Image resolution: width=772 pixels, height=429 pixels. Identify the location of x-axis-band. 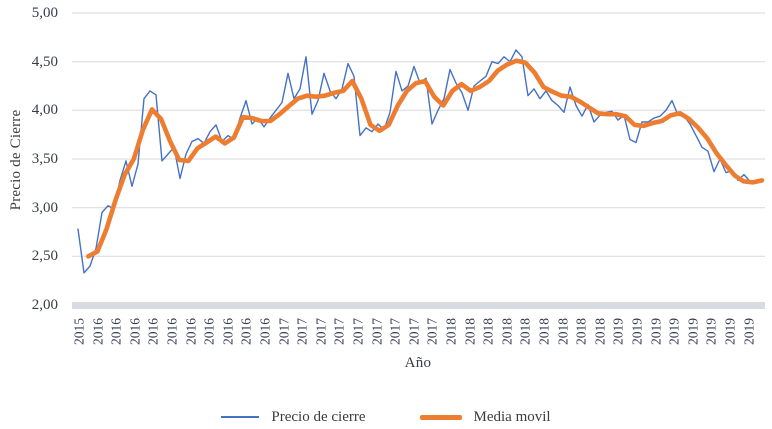
(418, 305).